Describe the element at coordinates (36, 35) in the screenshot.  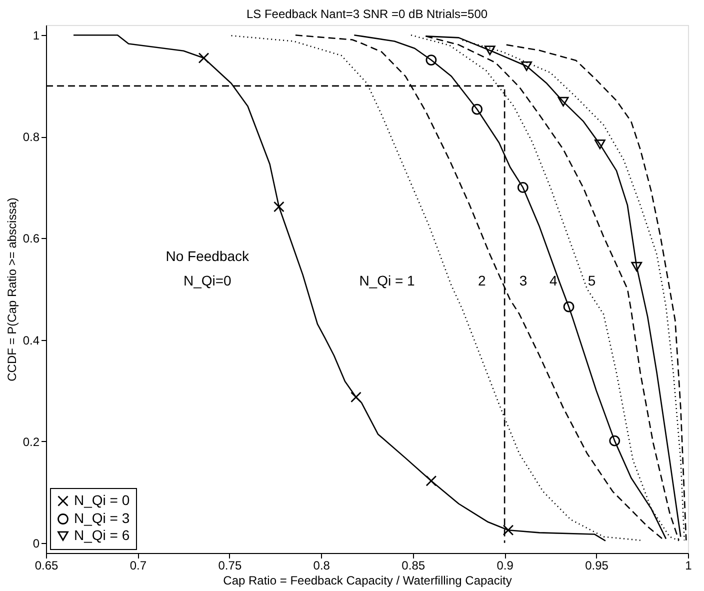
I see `y-tick-label: 1` at that location.